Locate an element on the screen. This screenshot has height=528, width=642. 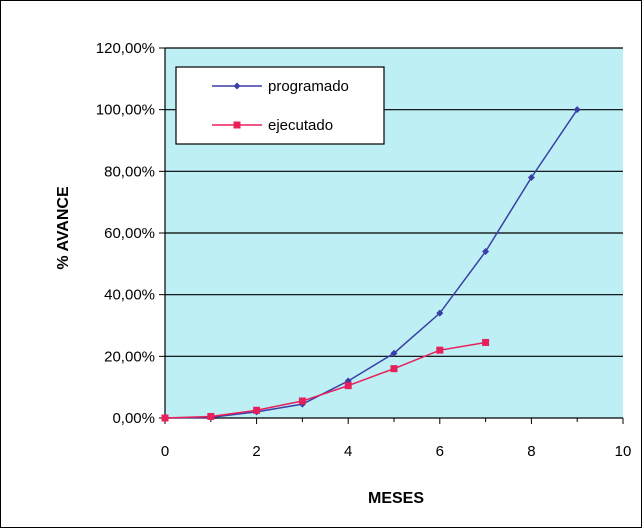
legend: programado ejecutado is located at coordinates (280, 105).